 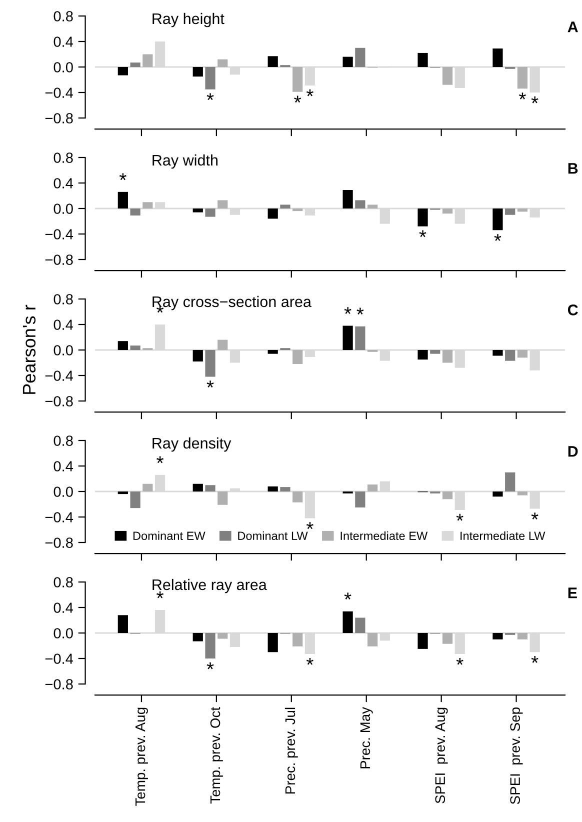 What do you see at coordinates (188, 20) in the screenshot?
I see `chart-title: Ray height` at bounding box center [188, 20].